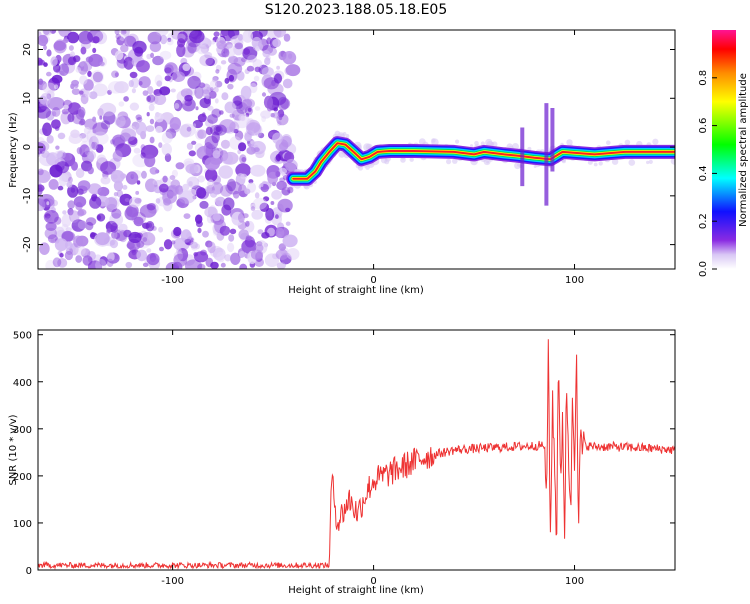  What do you see at coordinates (356, 590) in the screenshot?
I see `snr-x-label: Height of straight line (km)` at bounding box center [356, 590].